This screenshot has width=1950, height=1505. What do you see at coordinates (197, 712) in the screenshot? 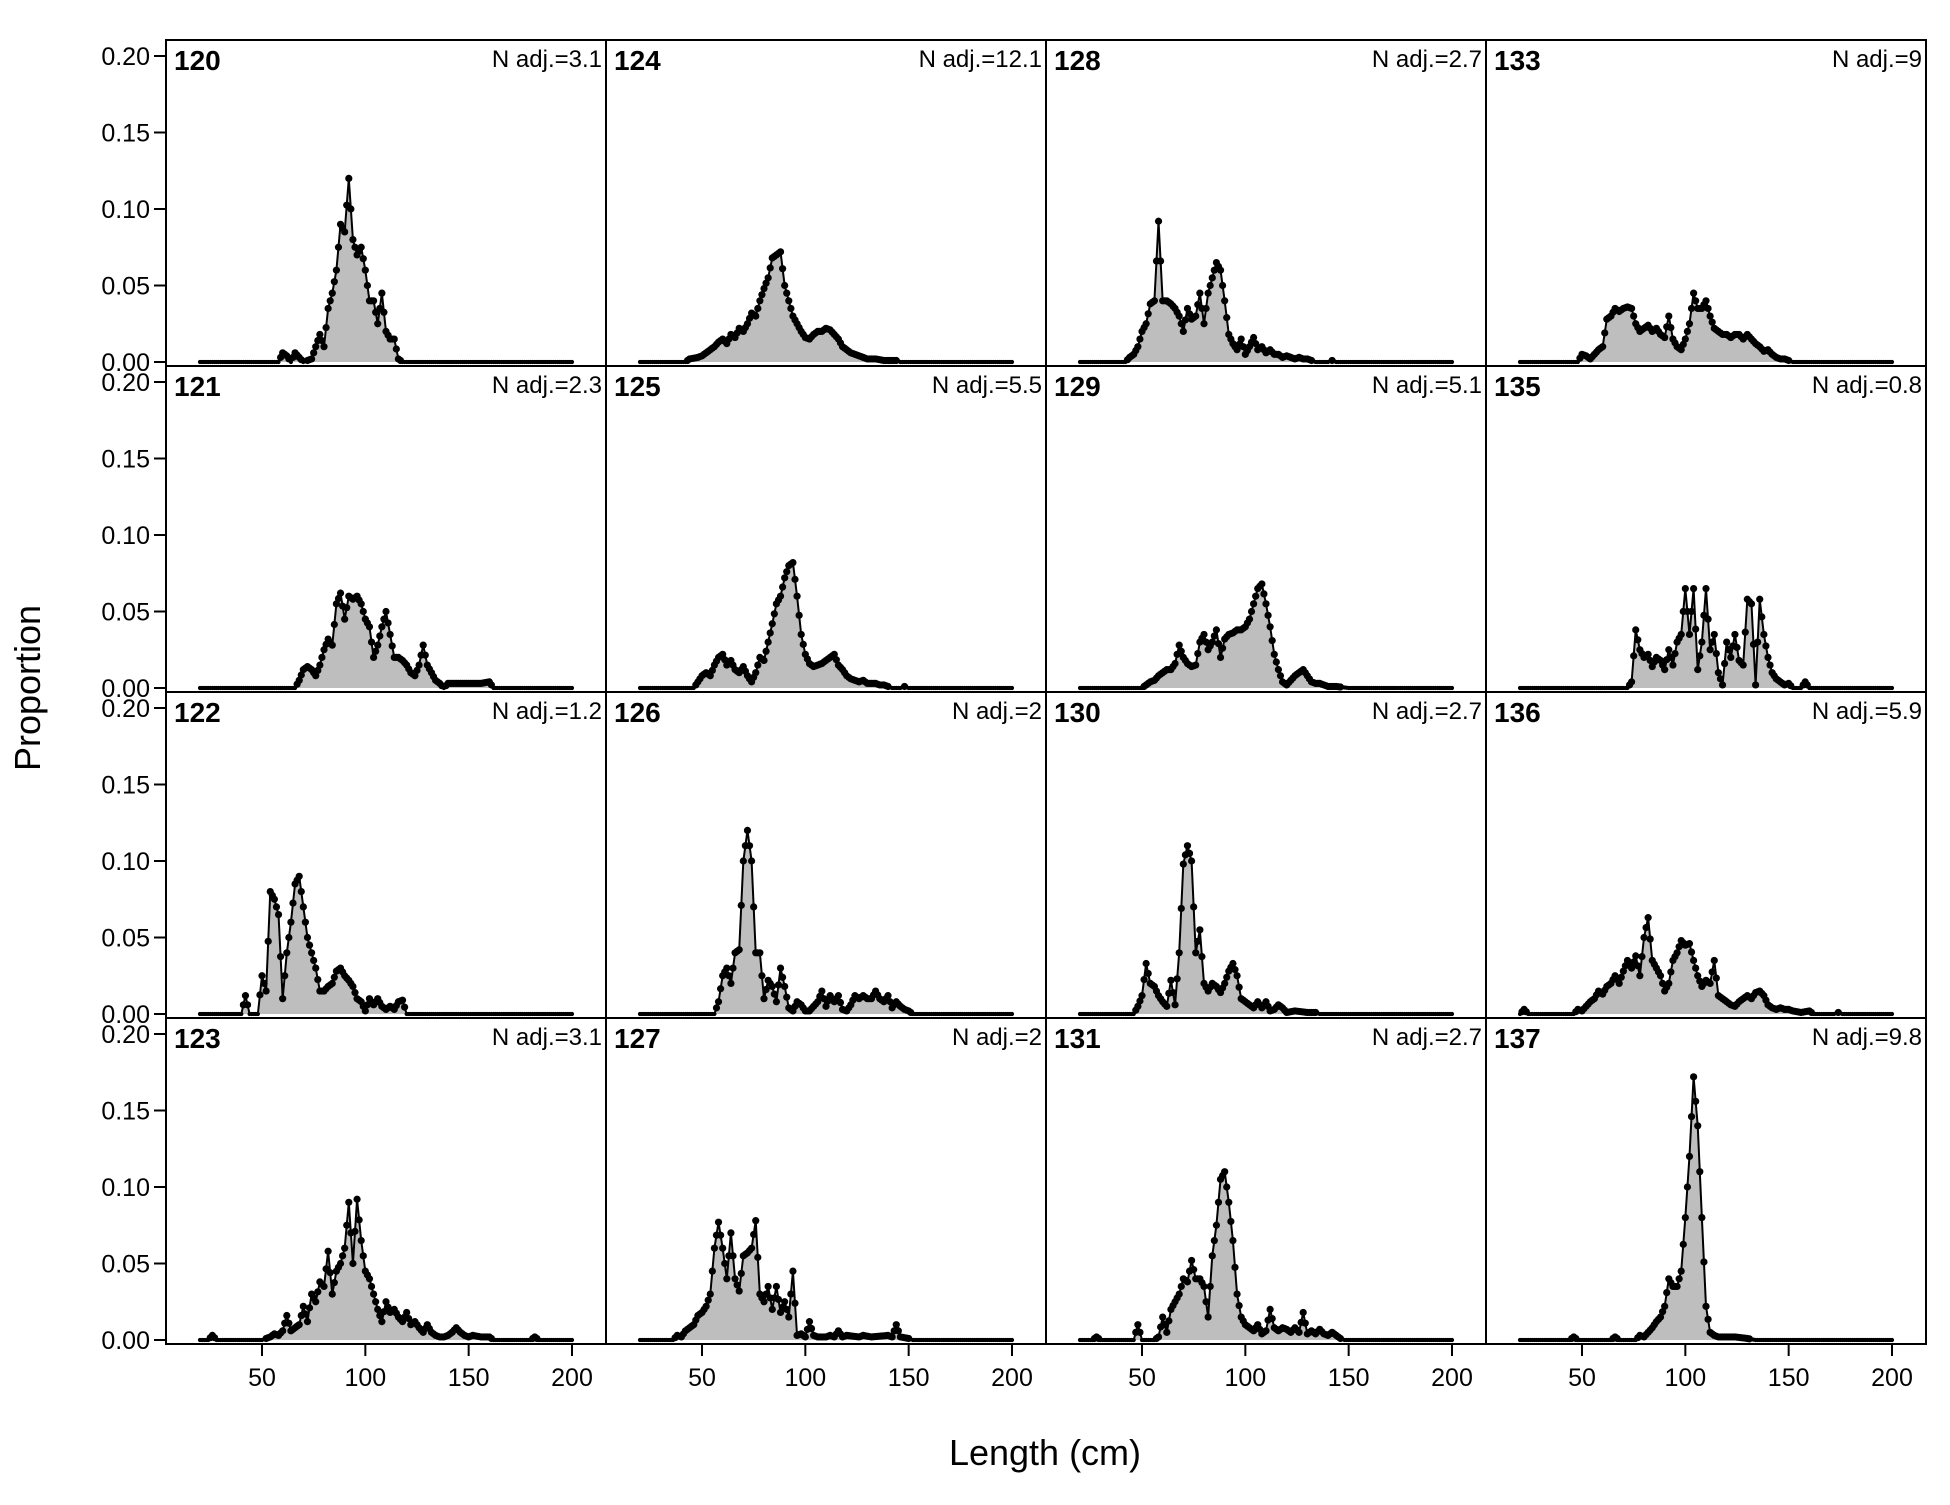
I see `panel-label: 122` at bounding box center [197, 712].